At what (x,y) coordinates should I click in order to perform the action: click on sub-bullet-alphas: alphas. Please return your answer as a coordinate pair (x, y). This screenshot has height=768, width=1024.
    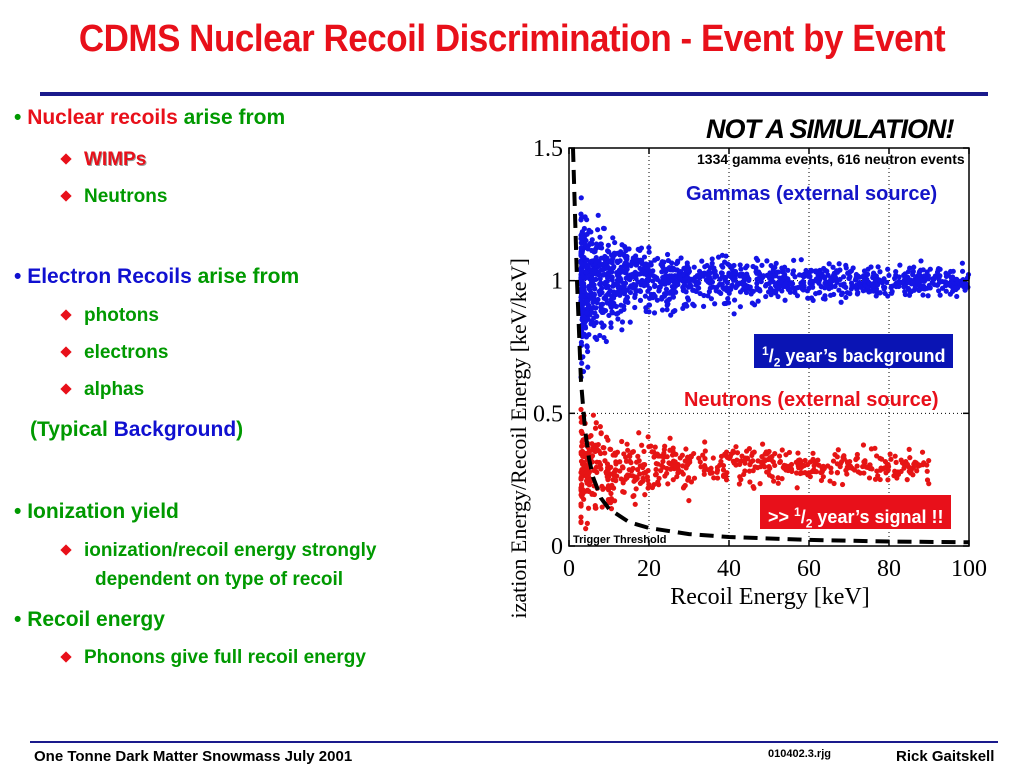
    Looking at the image, I should click on (102, 390).